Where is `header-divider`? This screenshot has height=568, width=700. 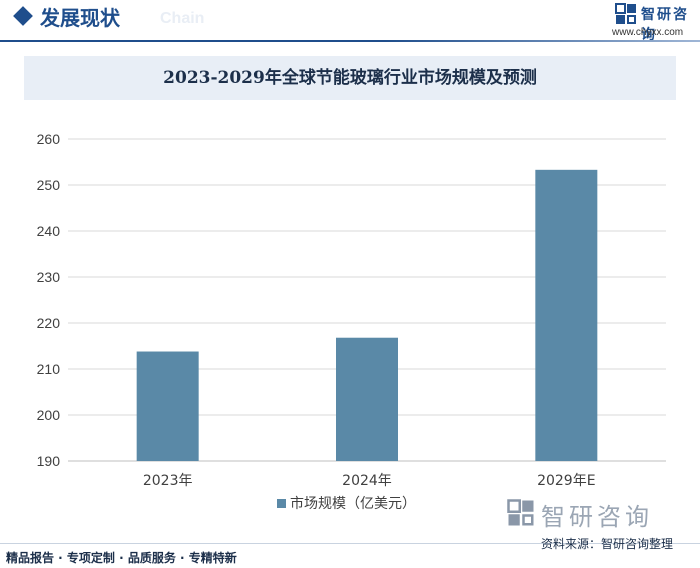
header-divider is located at coordinates (350, 41).